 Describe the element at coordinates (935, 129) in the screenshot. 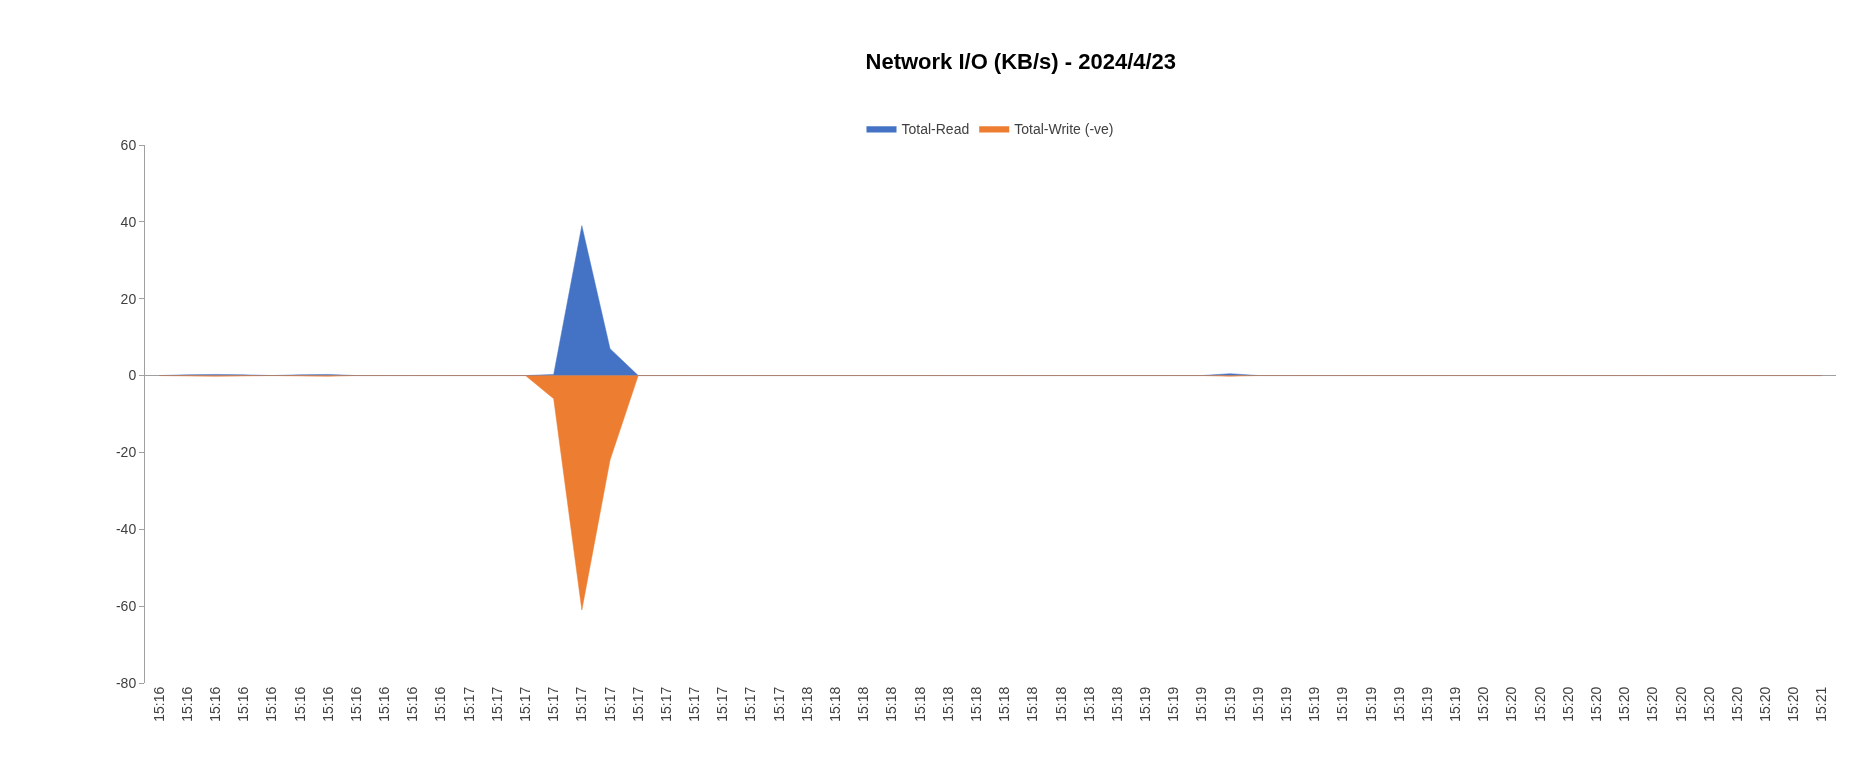

I see `legend-label: Total-Read` at that location.